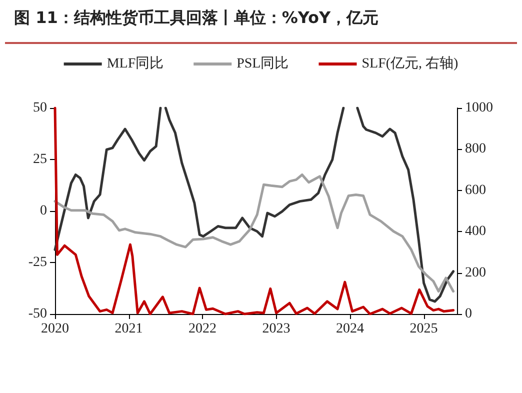 The height and width of the screenshot is (393, 522). I want to click on y2-tick-label: 0, so click(468, 314).